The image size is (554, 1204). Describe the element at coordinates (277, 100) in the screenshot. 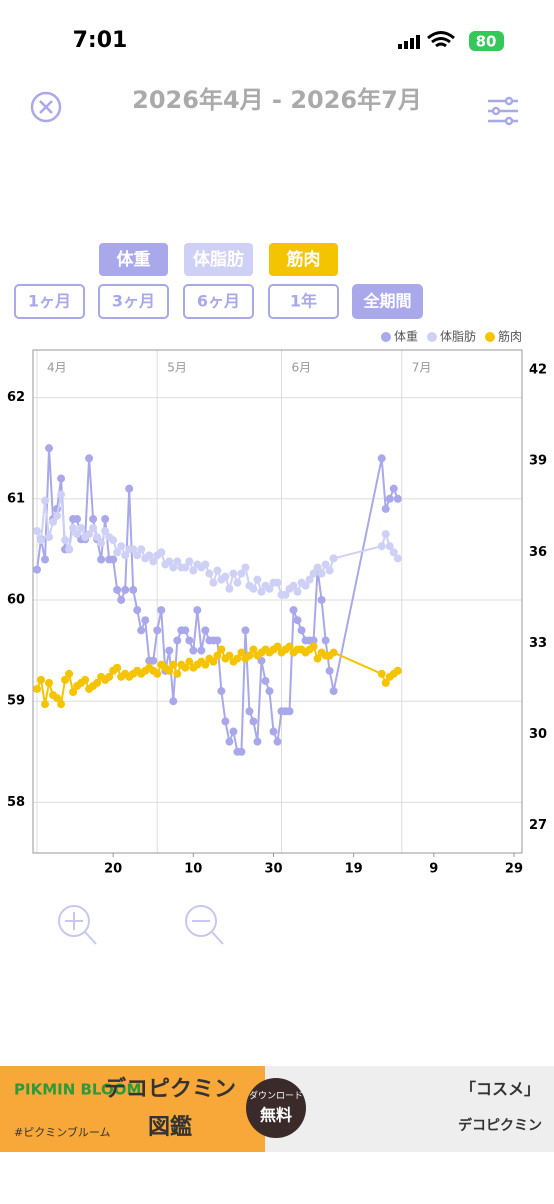

I see `header-title: 2026年4月 - 2026年7月` at that location.